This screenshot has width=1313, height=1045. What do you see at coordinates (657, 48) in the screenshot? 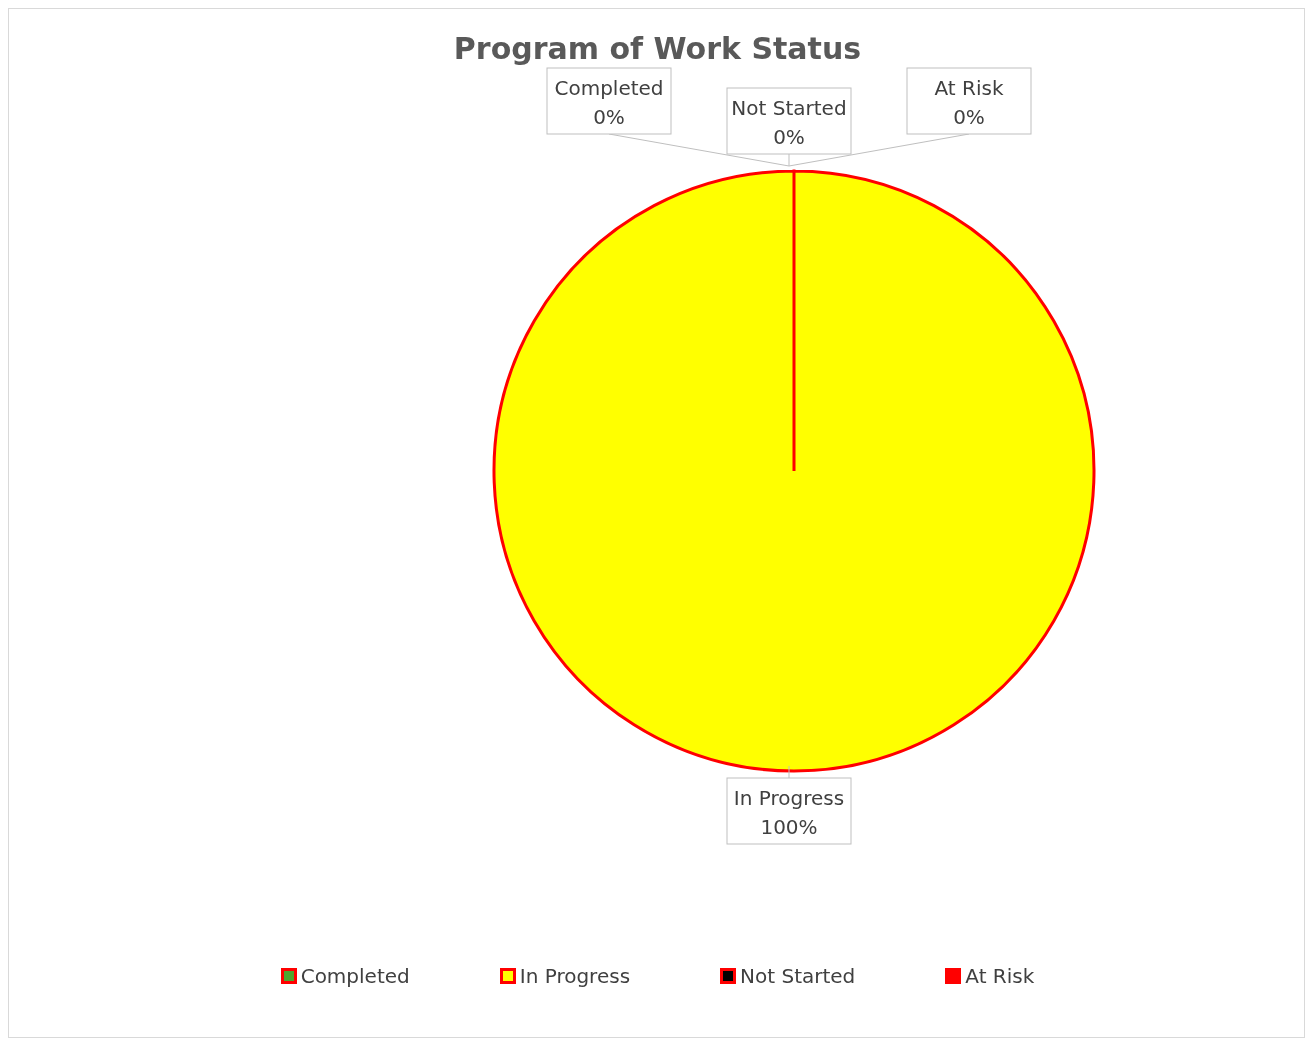
I see `chart-title: Program of Work Status` at bounding box center [657, 48].